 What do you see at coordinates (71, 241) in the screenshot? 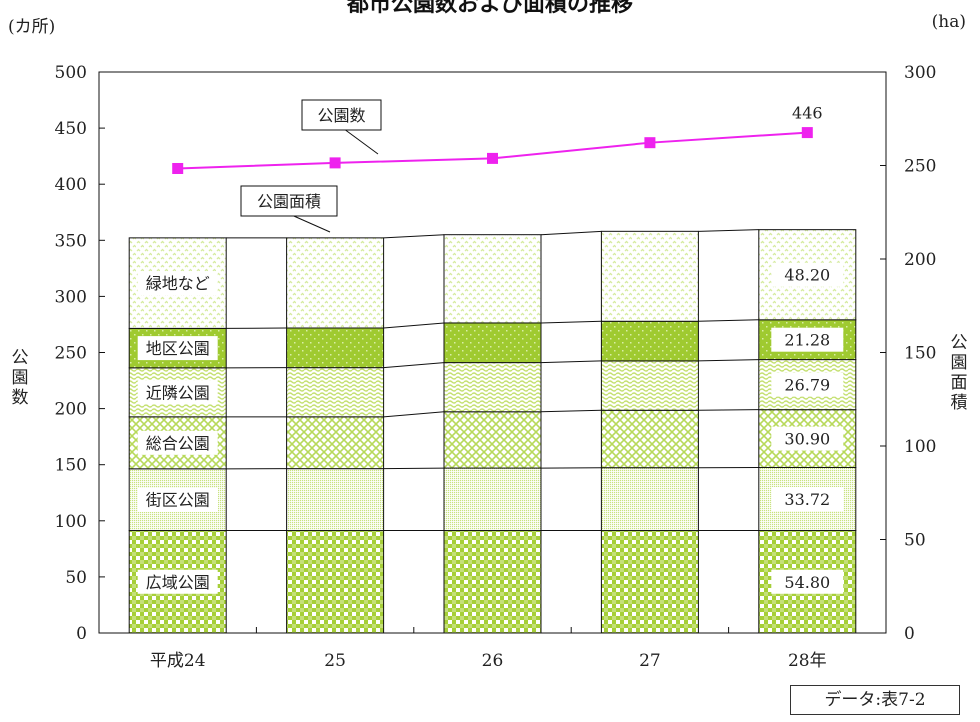
I see `left-tick-label: 350` at bounding box center [71, 241].